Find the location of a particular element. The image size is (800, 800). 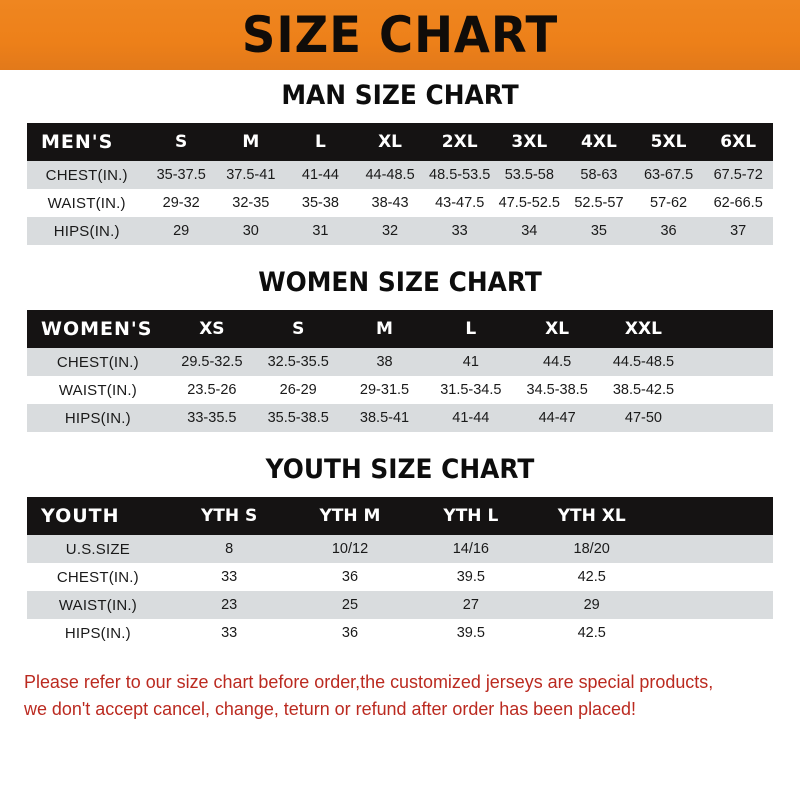

column-header-1: M is located at coordinates (250, 142).